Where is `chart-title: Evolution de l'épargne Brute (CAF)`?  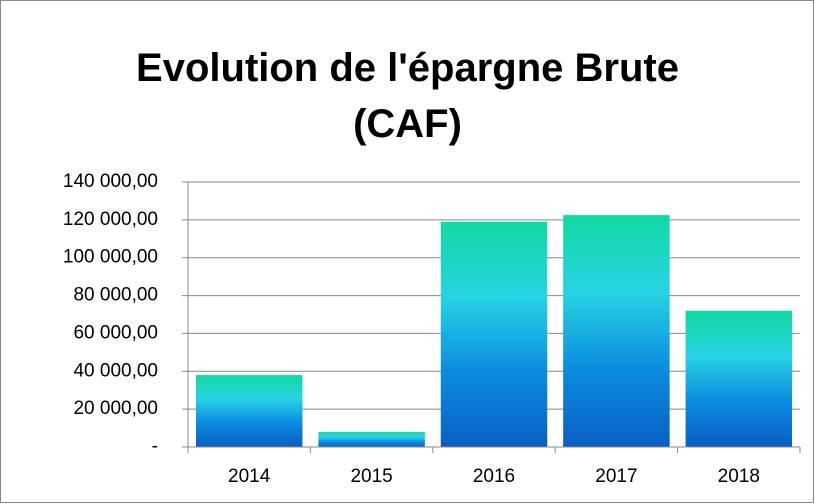
chart-title: Evolution de l'épargne Brute (CAF) is located at coordinates (407, 96).